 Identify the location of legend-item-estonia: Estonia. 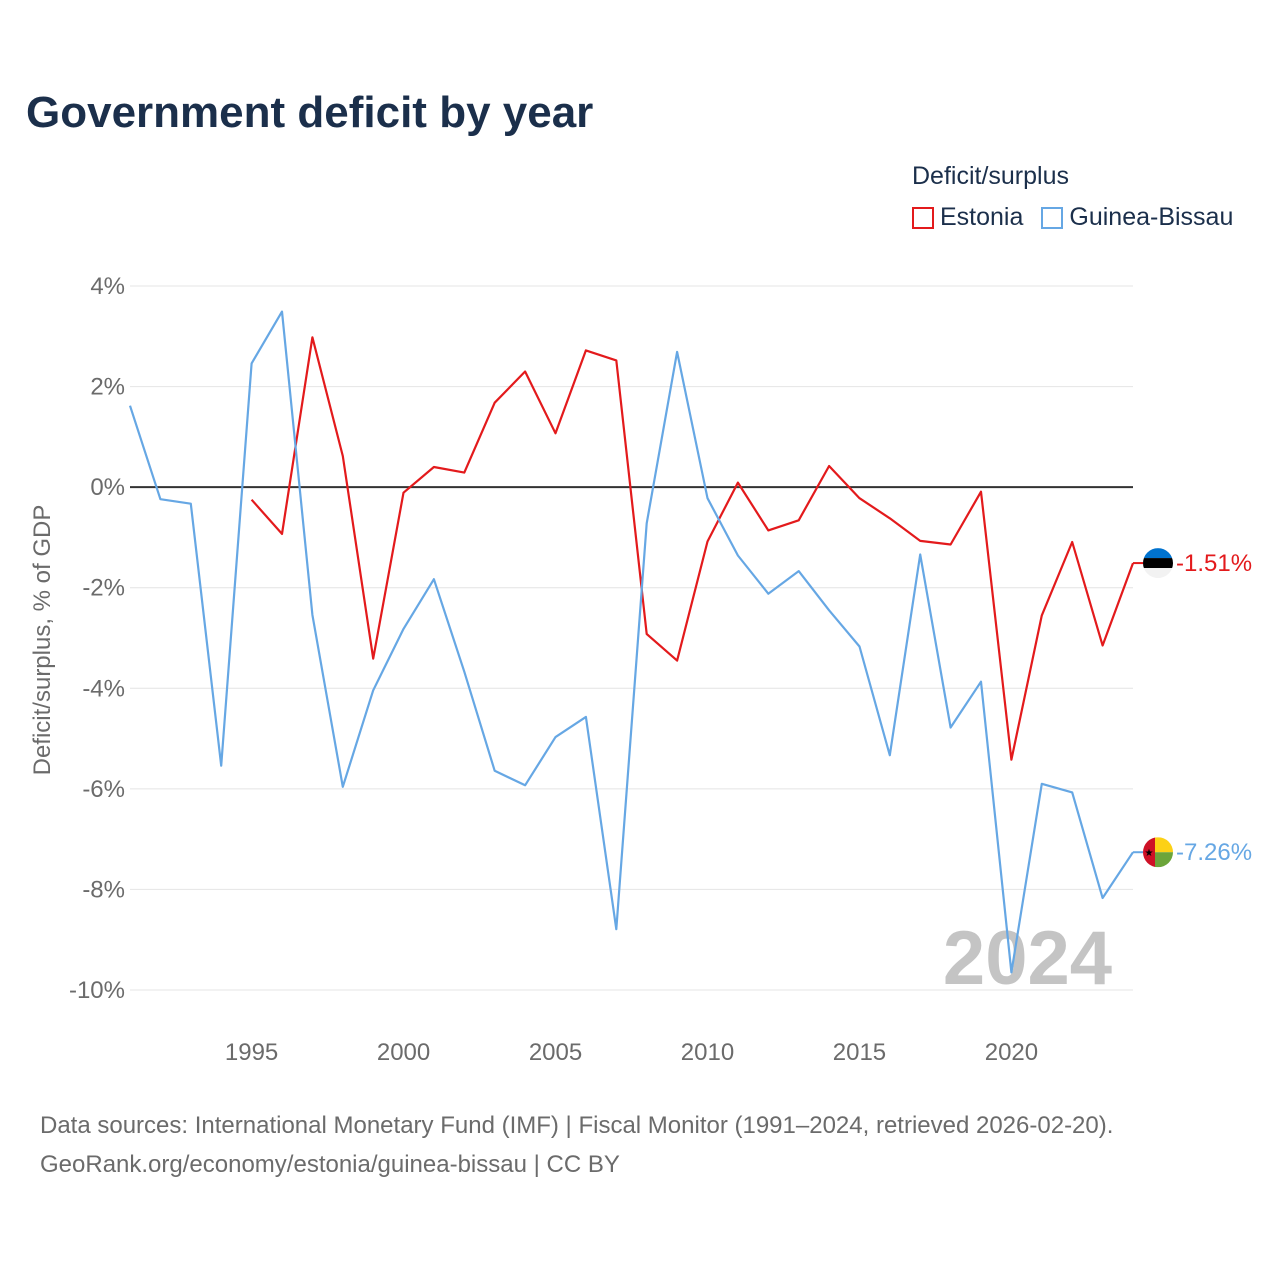
(967, 217).